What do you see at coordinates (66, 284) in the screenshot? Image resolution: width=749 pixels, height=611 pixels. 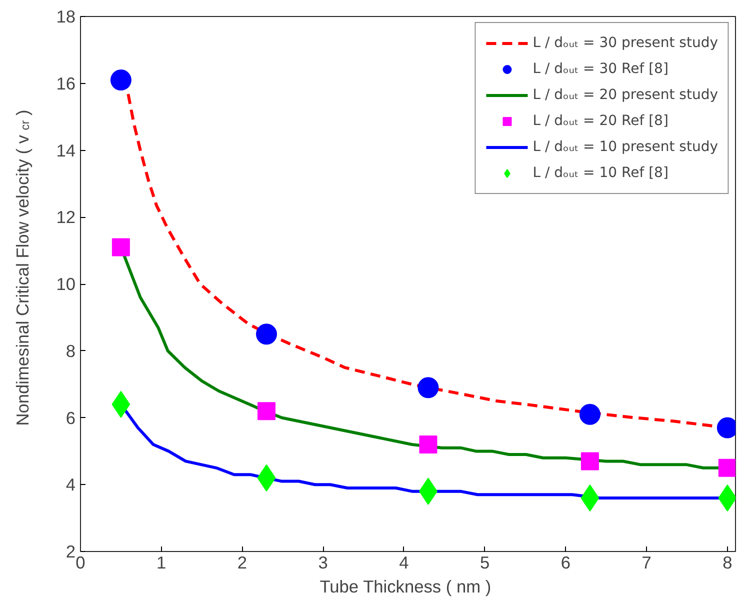 I see `y-tick-label: 10` at bounding box center [66, 284].